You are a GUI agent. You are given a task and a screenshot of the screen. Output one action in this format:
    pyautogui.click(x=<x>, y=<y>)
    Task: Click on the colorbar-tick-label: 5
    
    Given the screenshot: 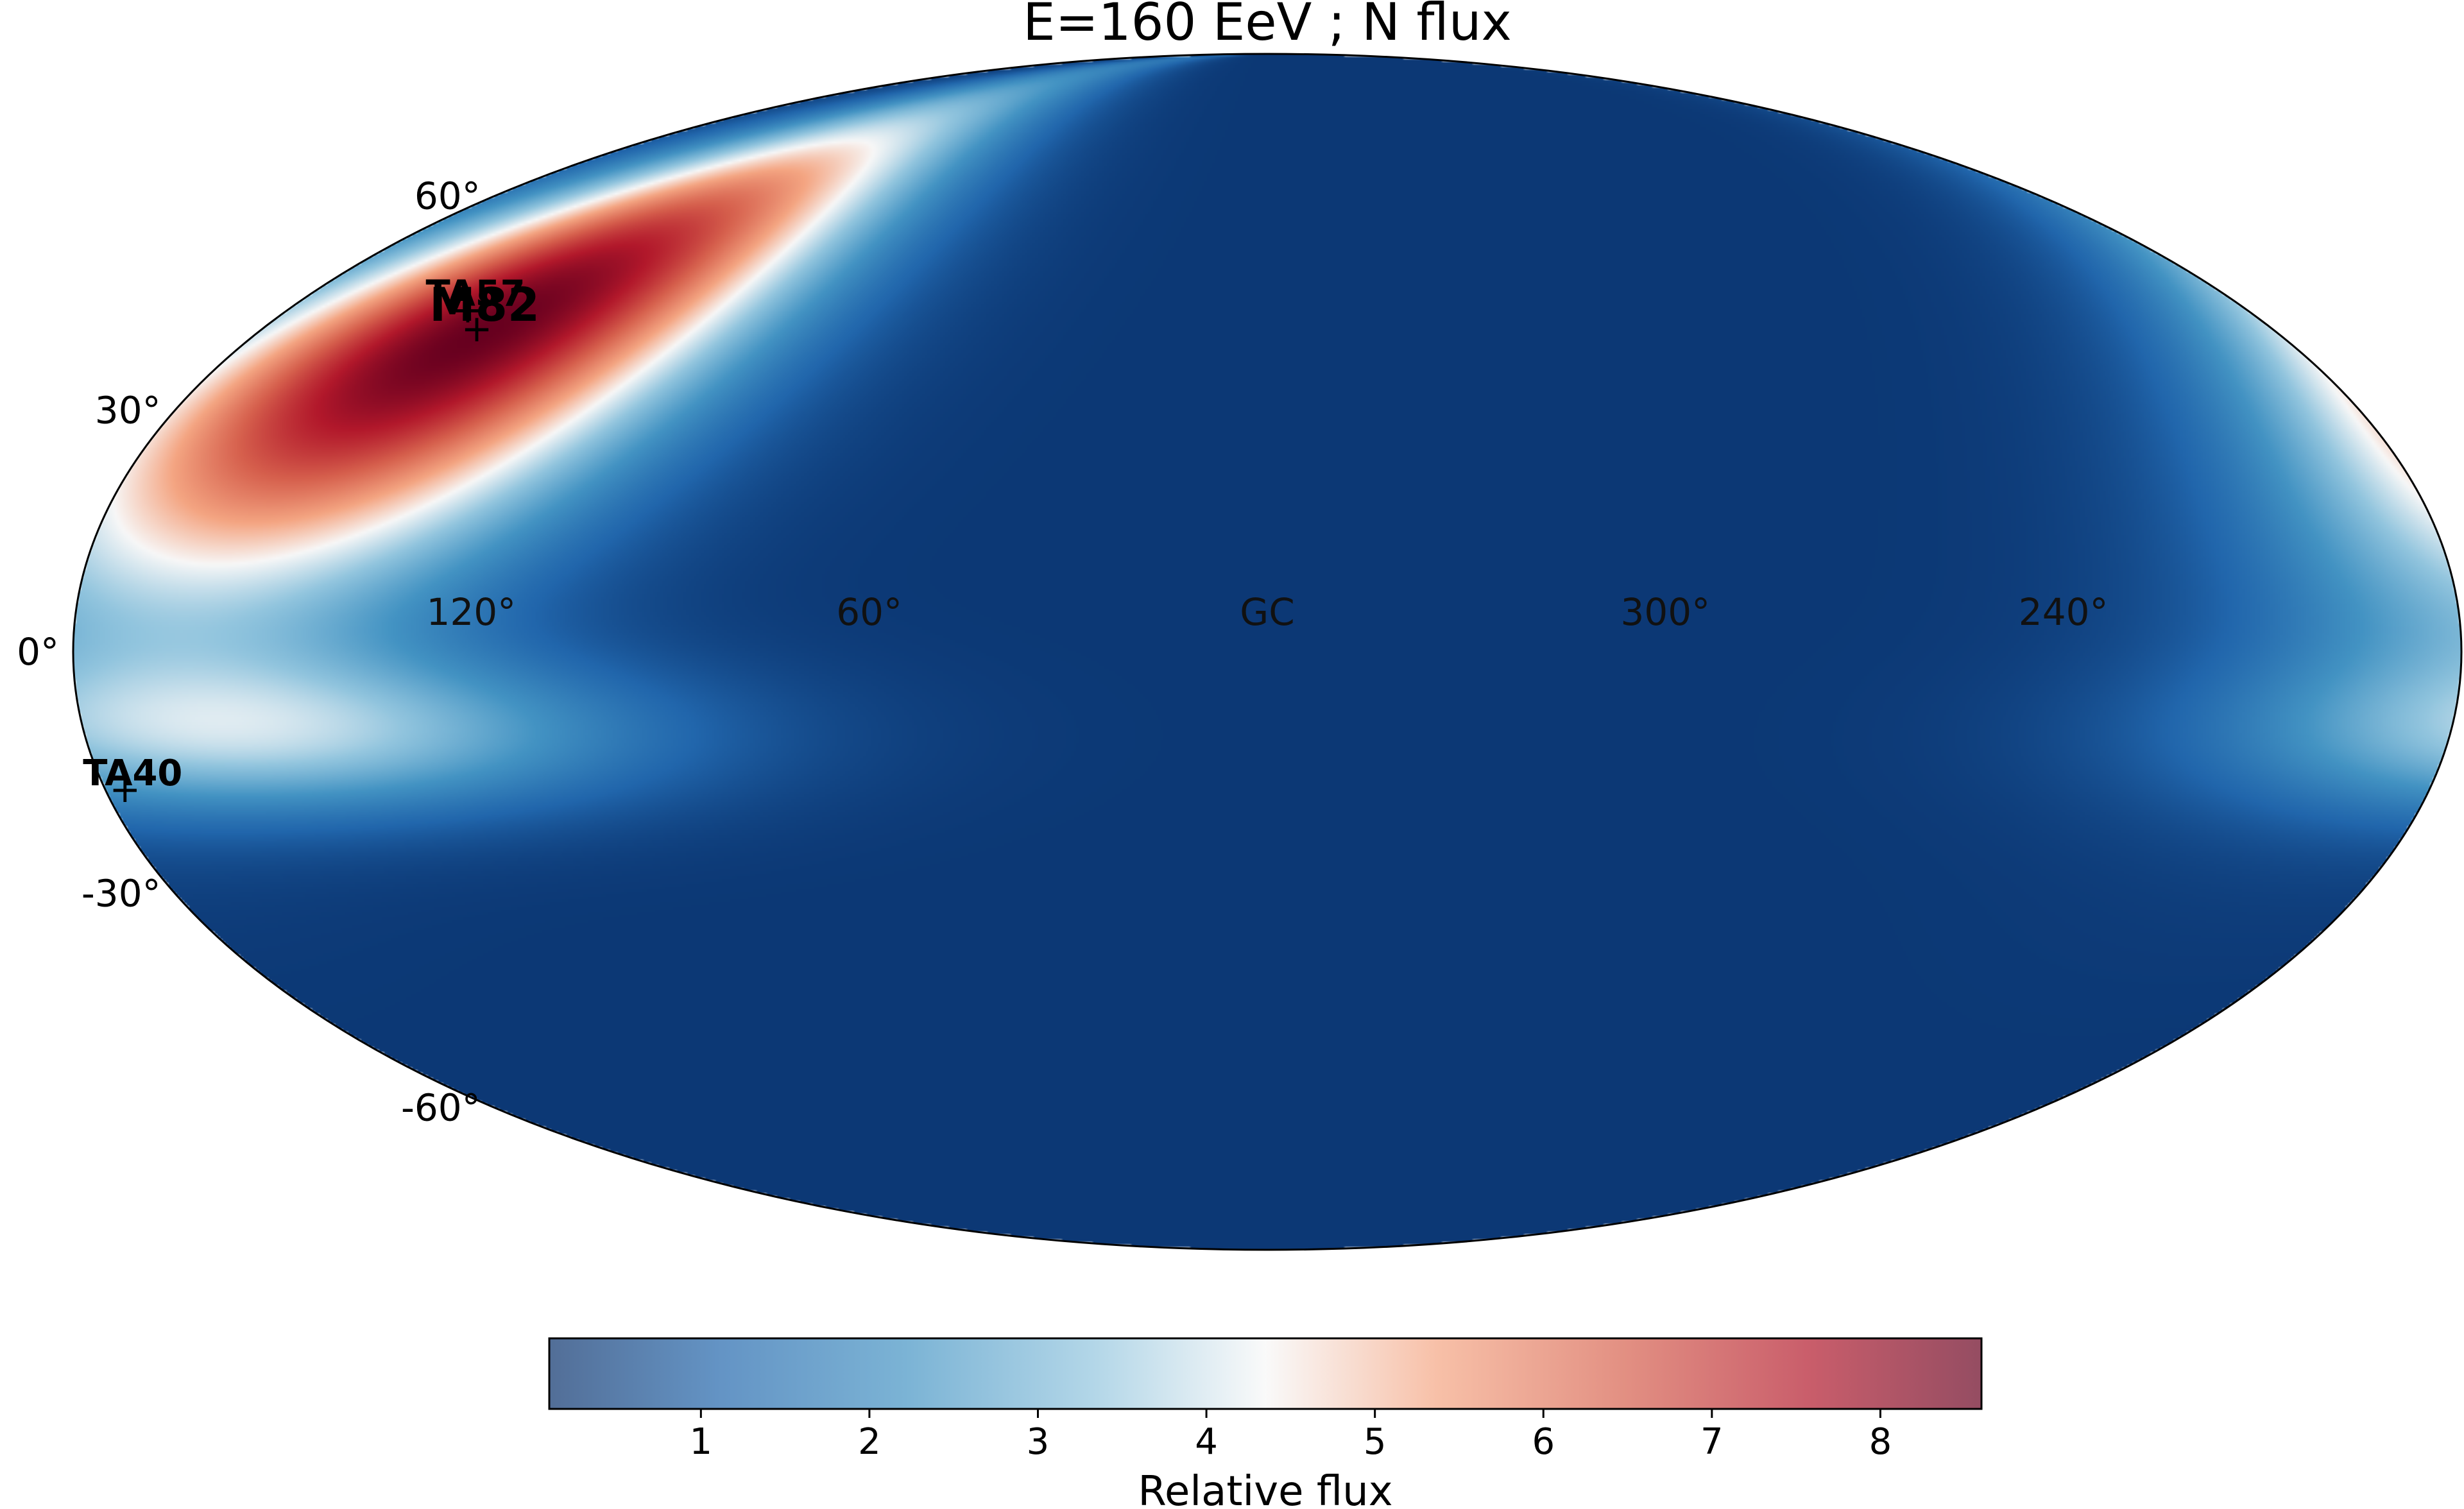 What is the action you would take?
    pyautogui.click(x=1375, y=1442)
    